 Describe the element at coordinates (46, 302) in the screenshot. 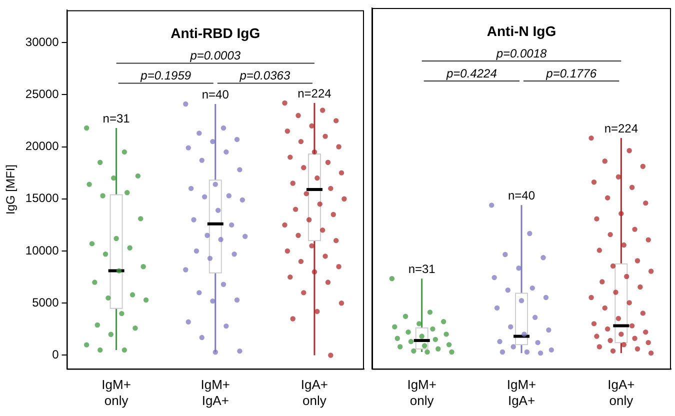

I see `y-tick-label: 5000` at that location.